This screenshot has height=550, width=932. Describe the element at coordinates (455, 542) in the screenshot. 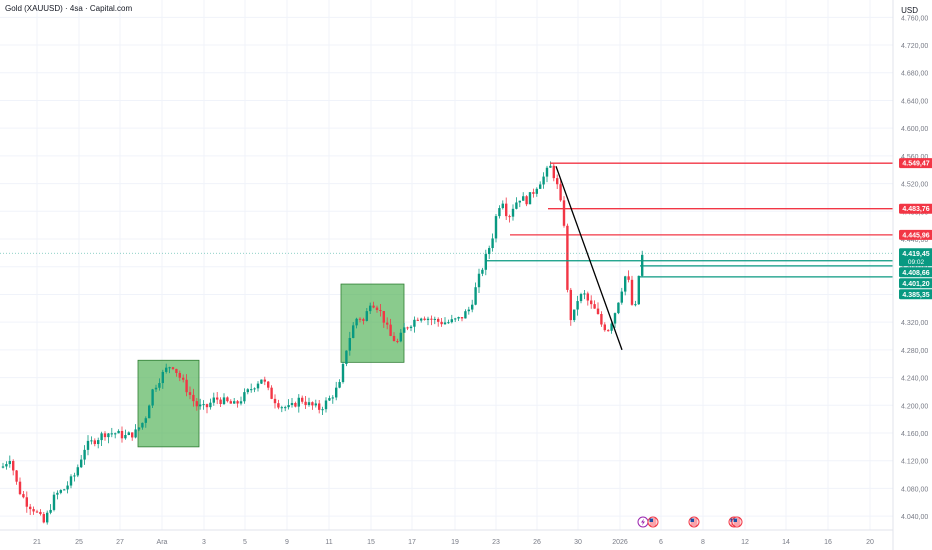

I see `x-tick-label: 19` at that location.